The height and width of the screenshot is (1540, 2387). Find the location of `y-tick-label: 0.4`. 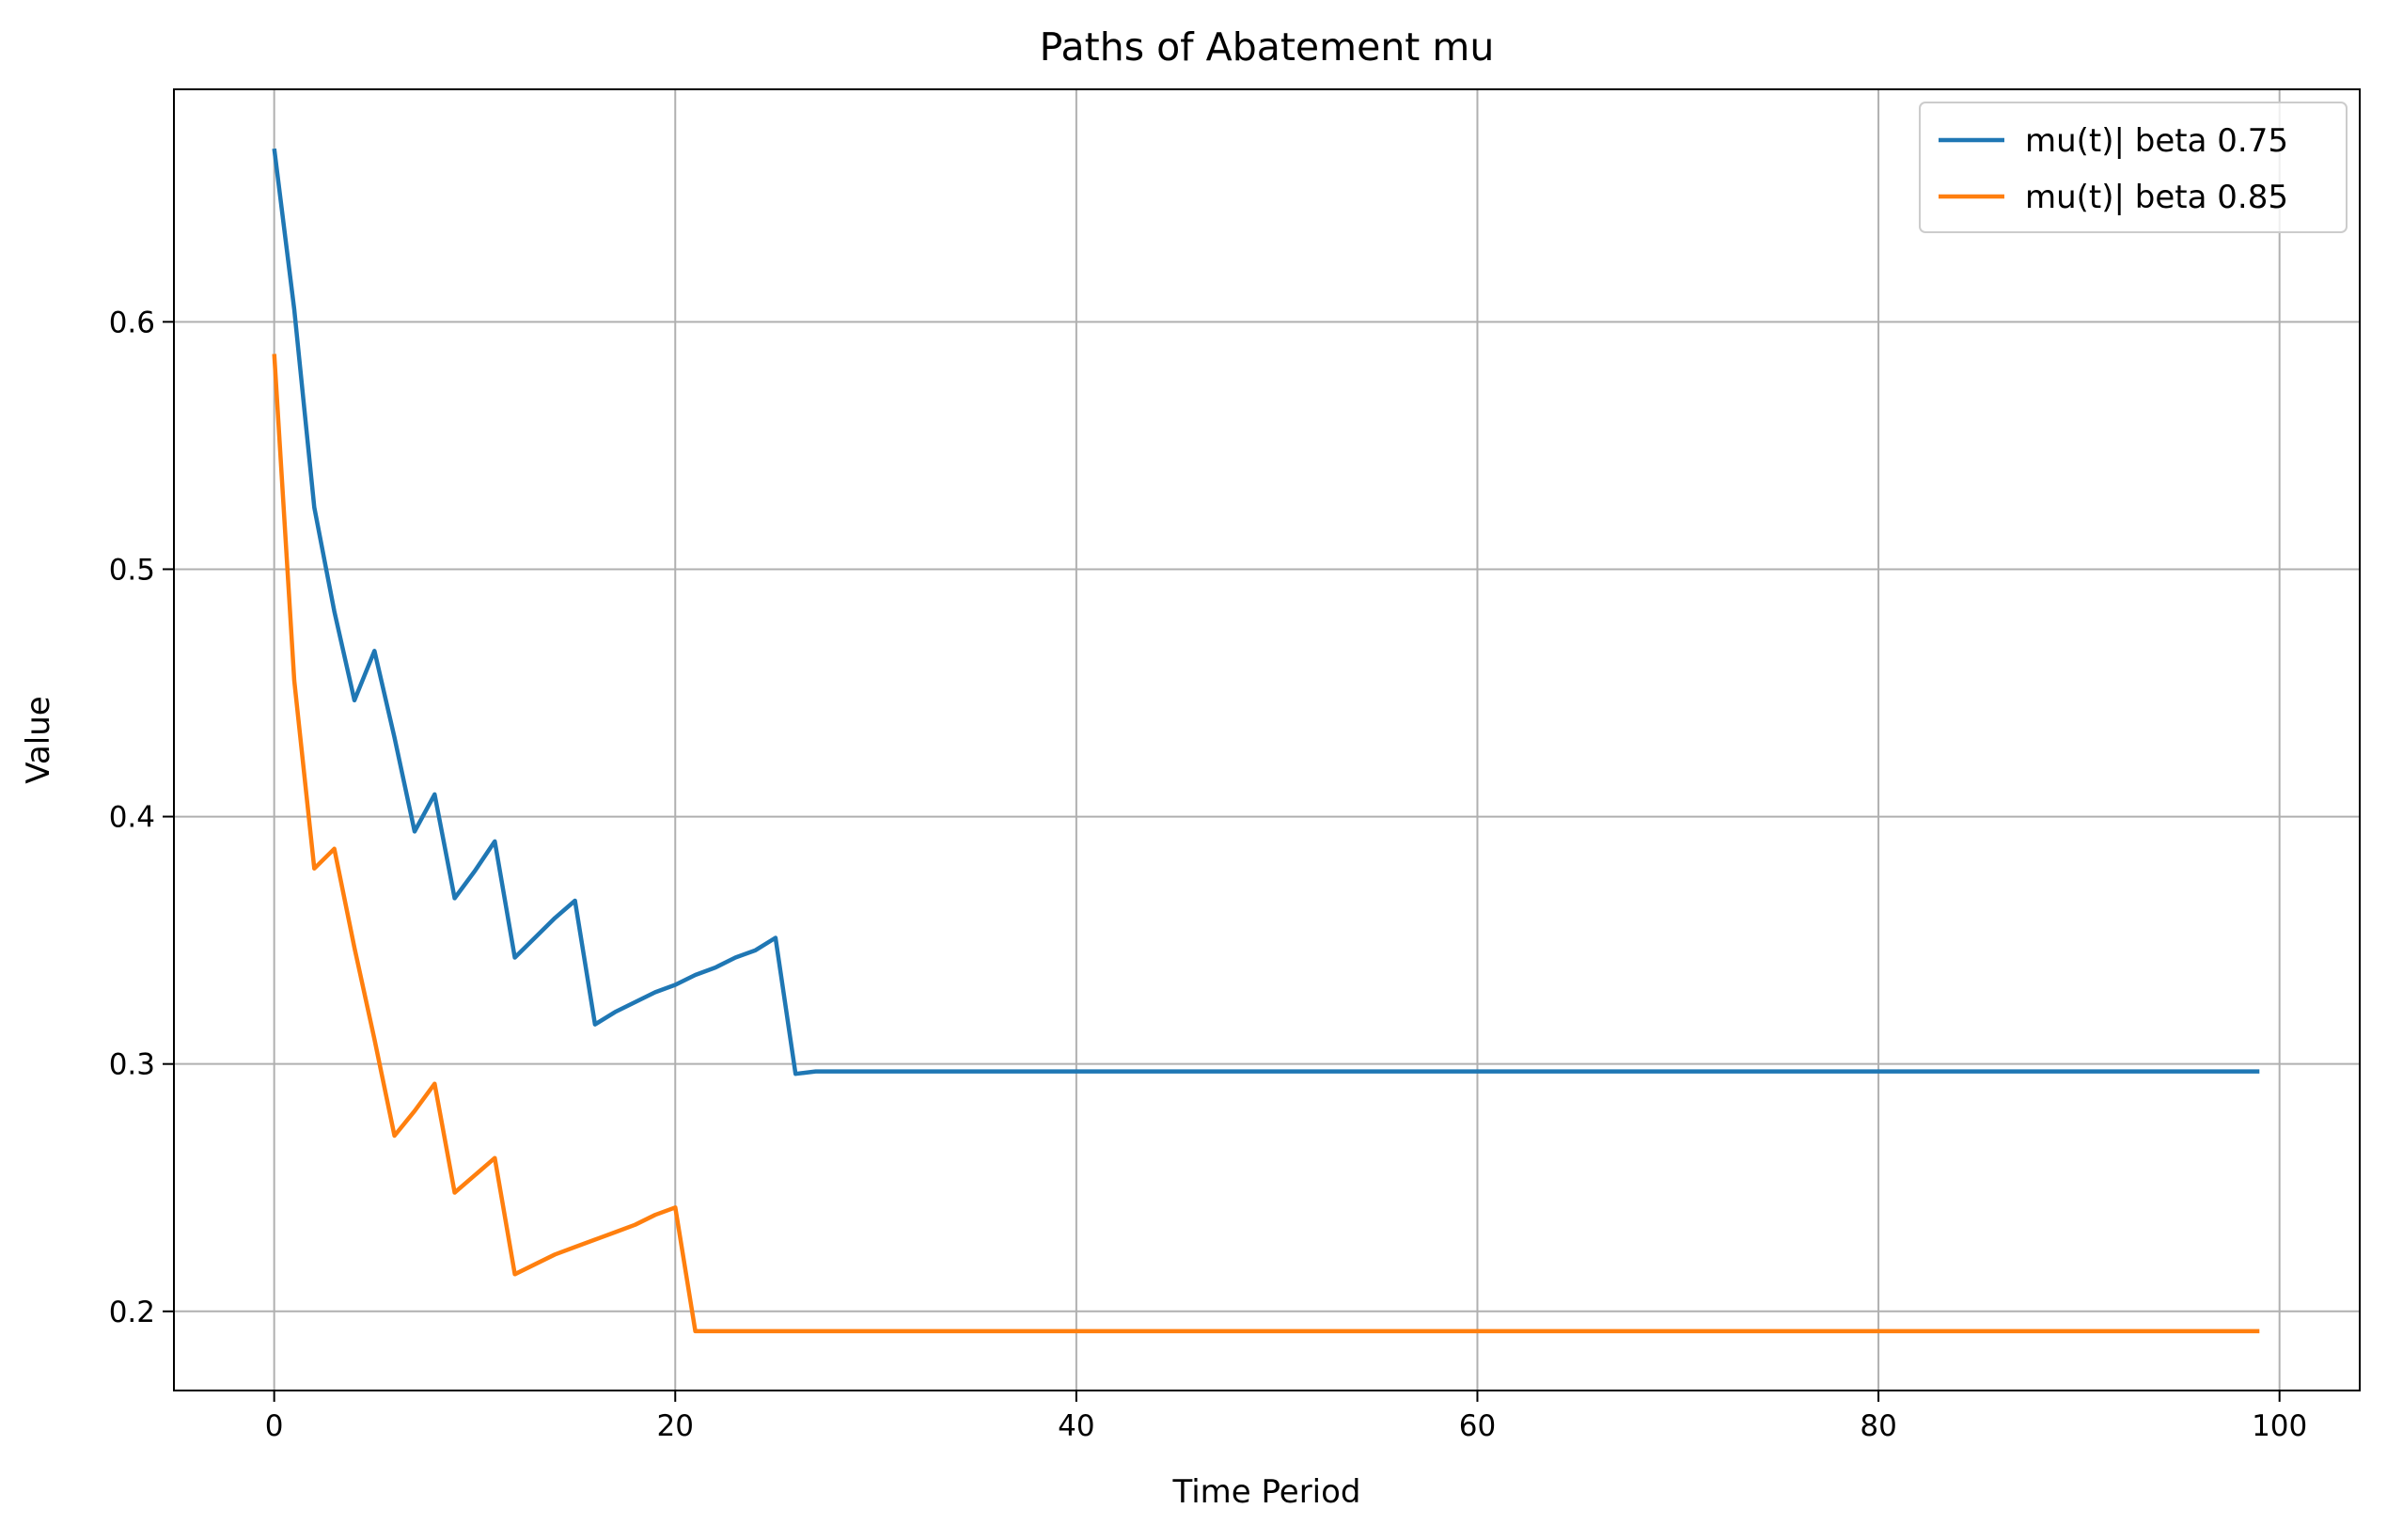

y-tick-label: 0.4 is located at coordinates (132, 818).